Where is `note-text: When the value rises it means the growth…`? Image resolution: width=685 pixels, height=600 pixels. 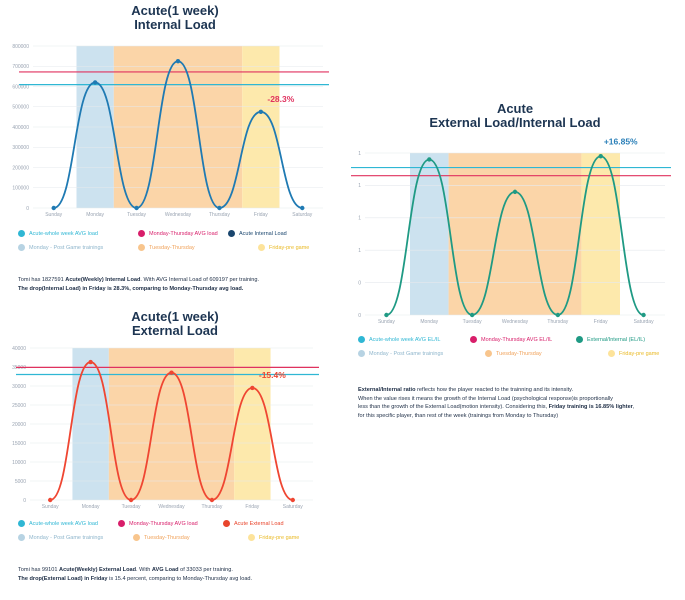
note-text: When the value rises it means the growth… is located at coordinates (485, 398).